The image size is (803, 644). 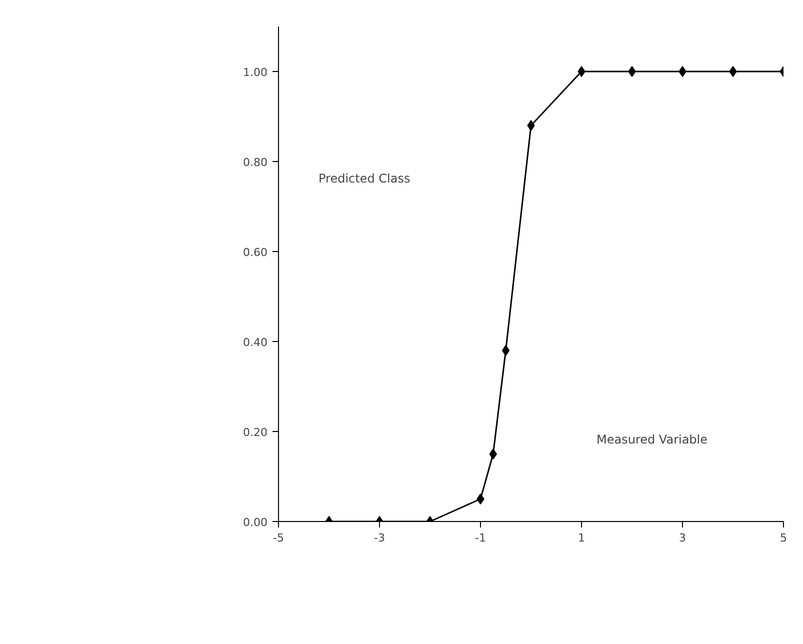 What do you see at coordinates (682, 538) in the screenshot?
I see `x-tick-label: 3` at bounding box center [682, 538].